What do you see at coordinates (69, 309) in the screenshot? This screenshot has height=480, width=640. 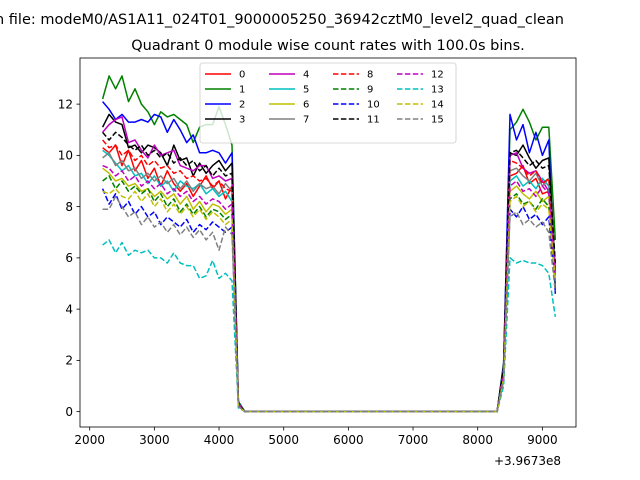 I see `y-tick-label: 4` at bounding box center [69, 309].